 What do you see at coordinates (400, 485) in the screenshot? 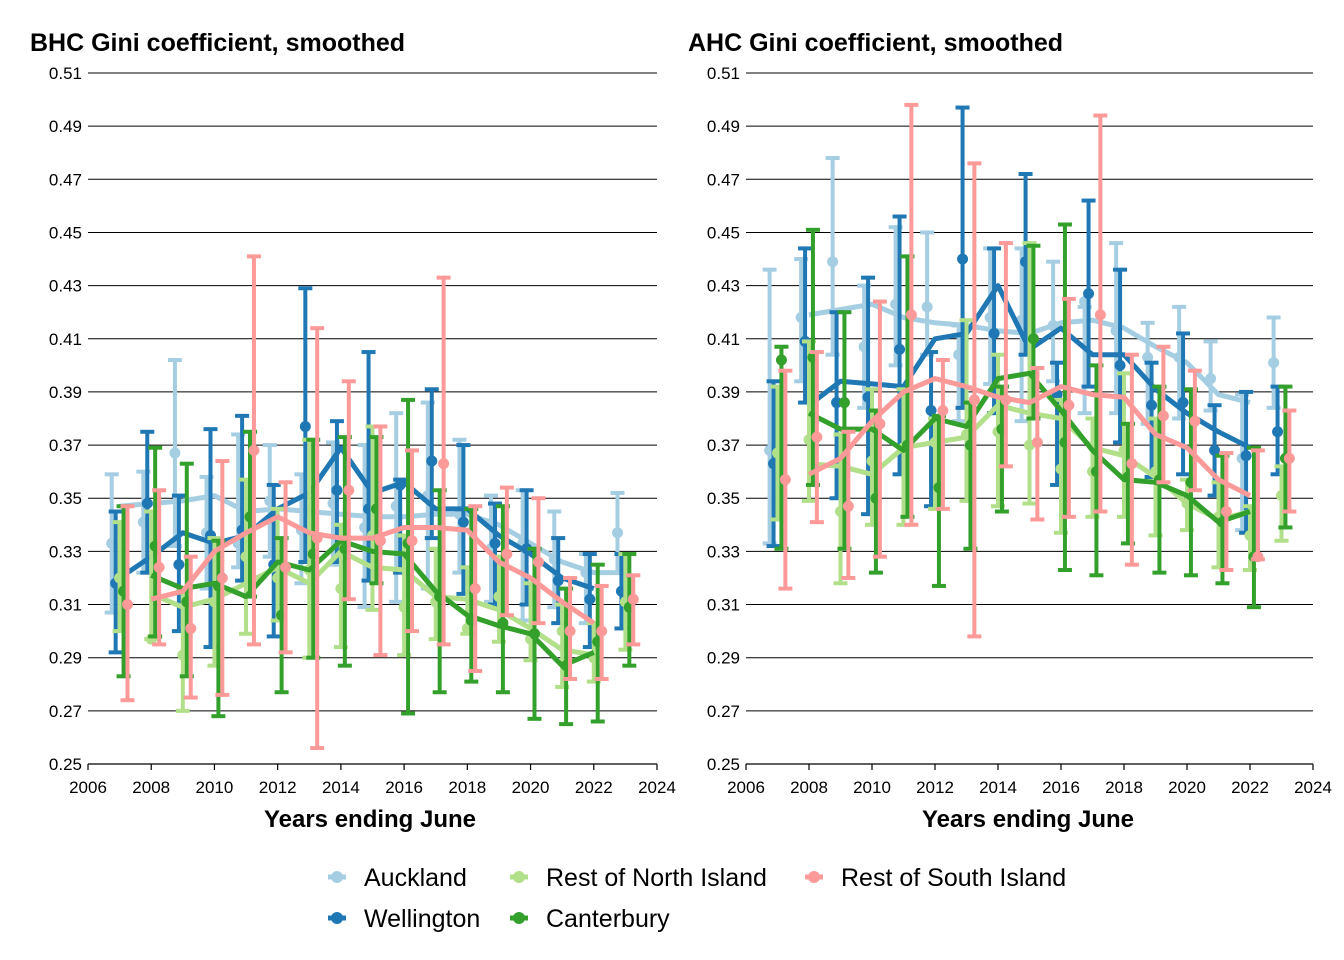
I see `data-point-bhc-wellington-2016` at bounding box center [400, 485].